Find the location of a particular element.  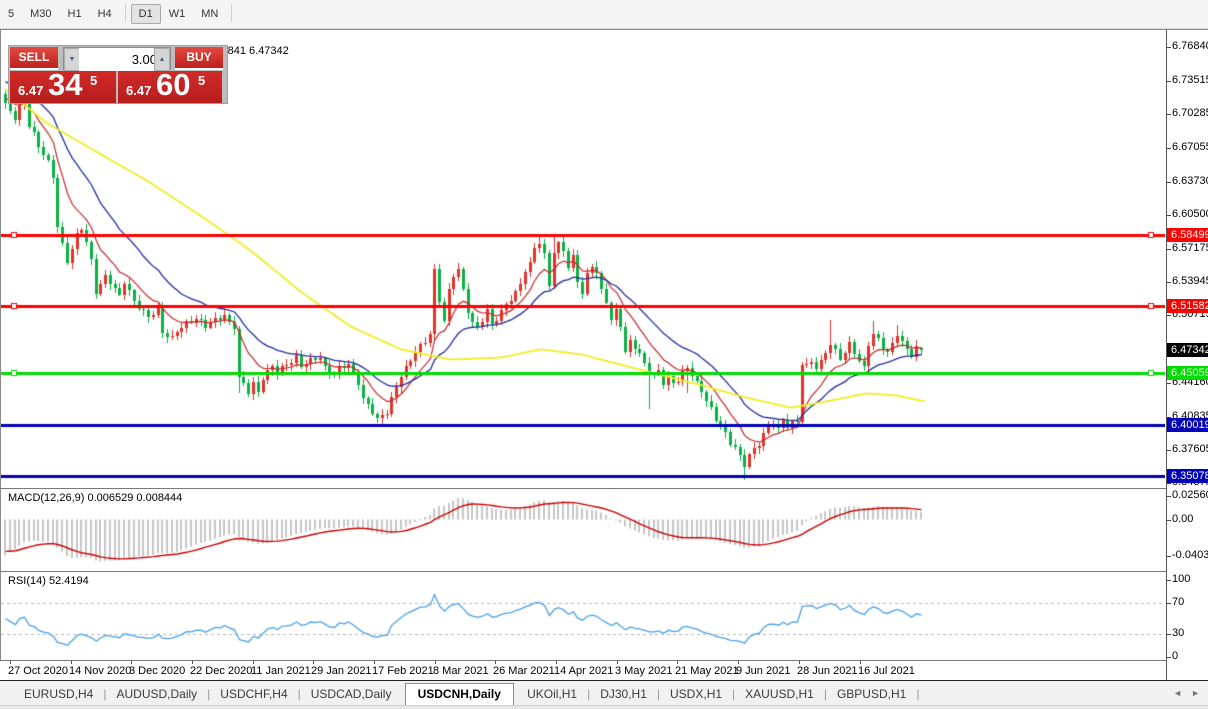

tab-audusd-daily: AUDUSD,Daily is located at coordinates (157, 694).